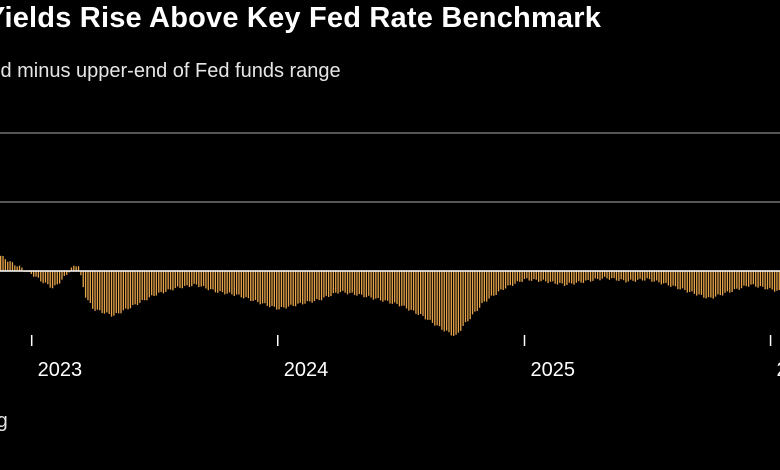 This screenshot has width=780, height=470. What do you see at coordinates (778, 370) in the screenshot?
I see `x-tick-label: 2` at bounding box center [778, 370].